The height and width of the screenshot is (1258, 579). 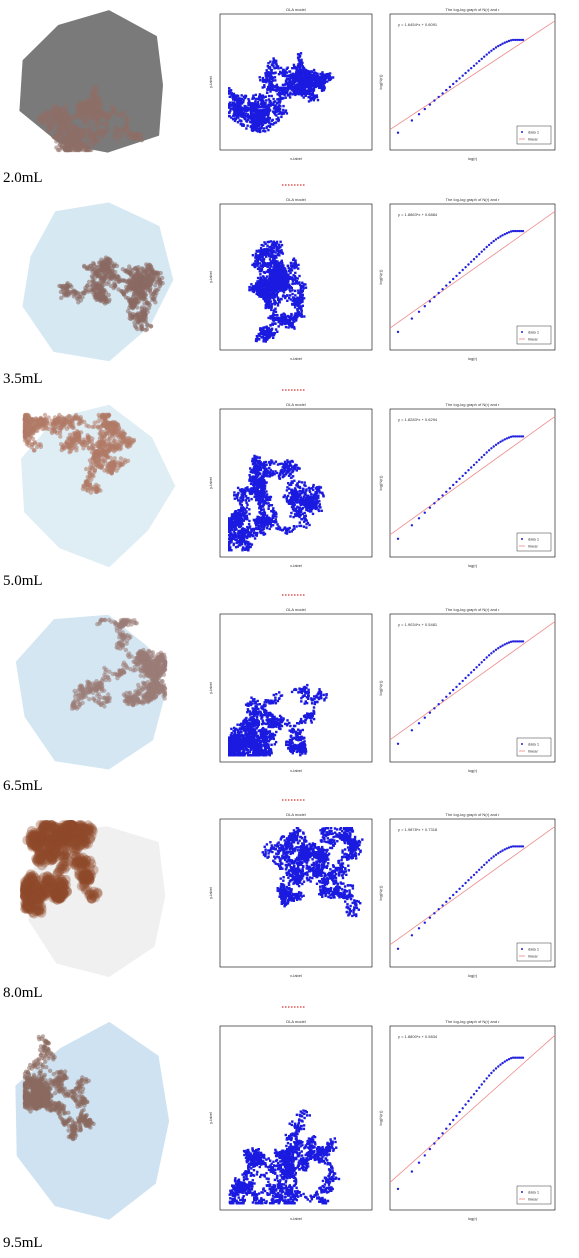 What do you see at coordinates (533, 139) in the screenshot?
I see `legend-entry: linear` at bounding box center [533, 139].